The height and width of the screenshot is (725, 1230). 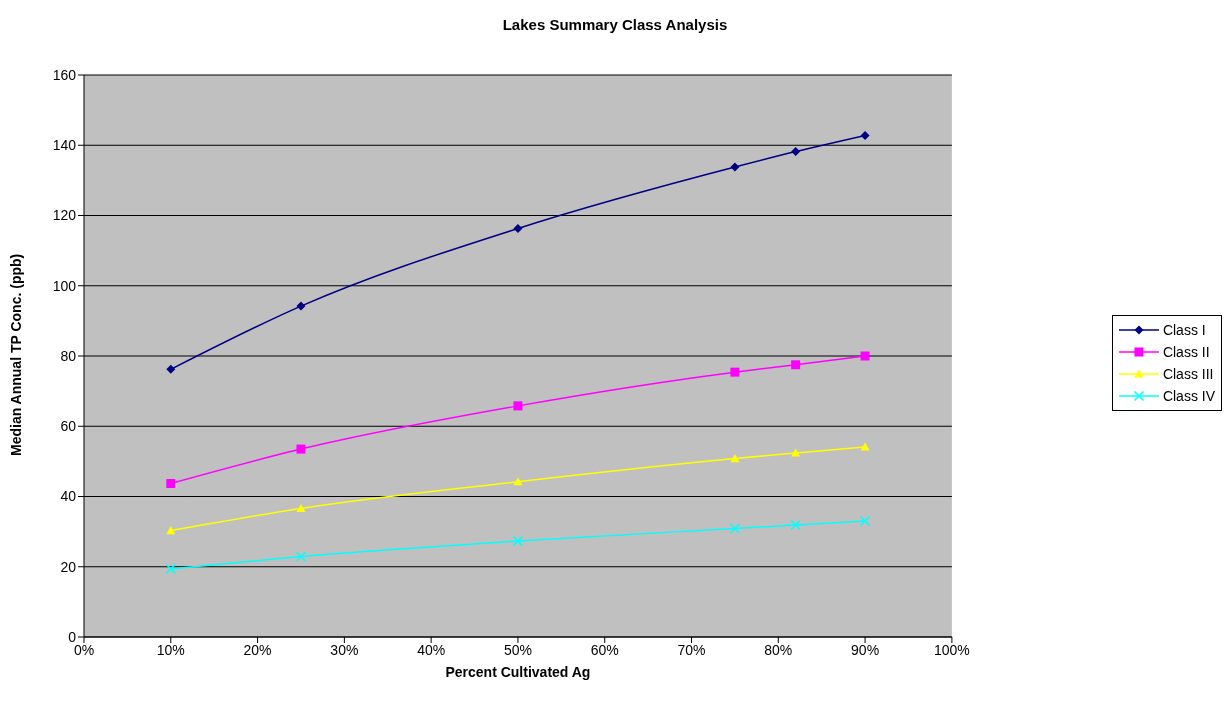 What do you see at coordinates (615, 24) in the screenshot?
I see `chart-title: Lakes Summary Class Analysis` at bounding box center [615, 24].